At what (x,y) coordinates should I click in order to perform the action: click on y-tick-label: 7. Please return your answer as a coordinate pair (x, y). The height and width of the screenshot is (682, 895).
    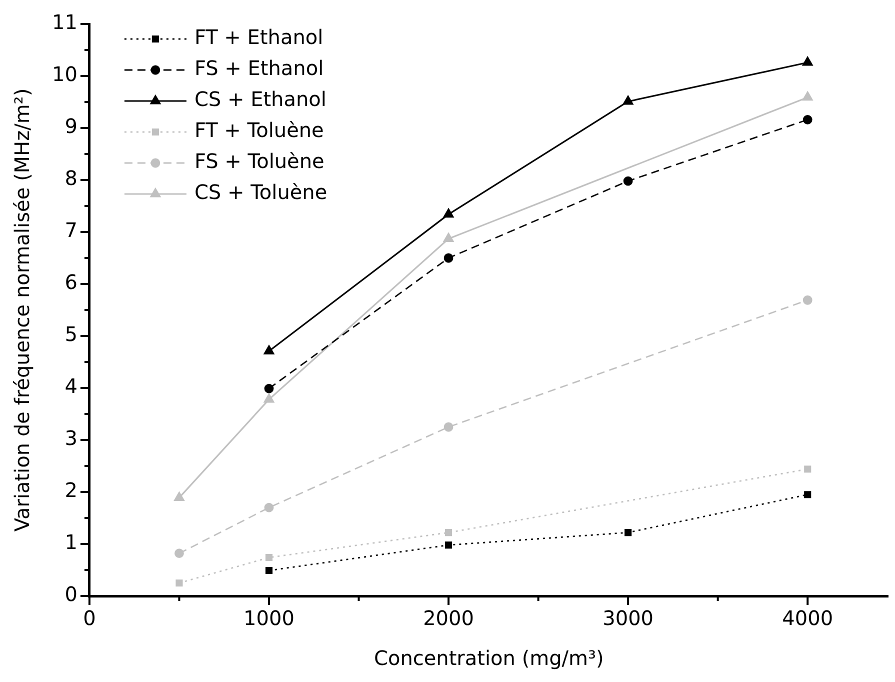
    Looking at the image, I should click on (71, 230).